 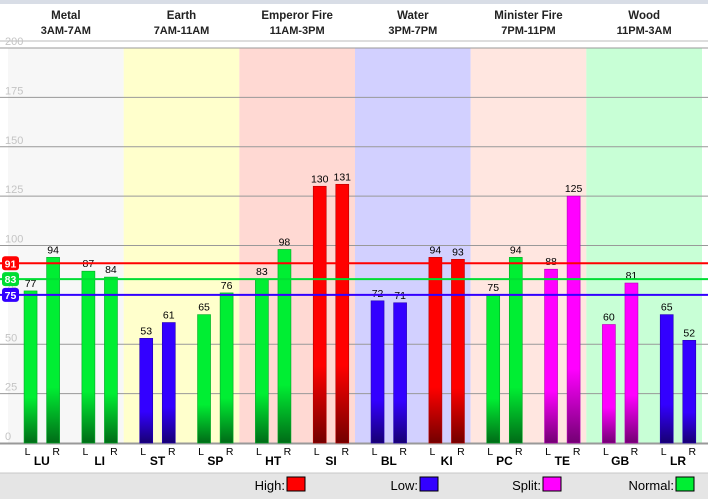 What do you see at coordinates (226, 368) in the screenshot?
I see `bar-sp-r` at bounding box center [226, 368].